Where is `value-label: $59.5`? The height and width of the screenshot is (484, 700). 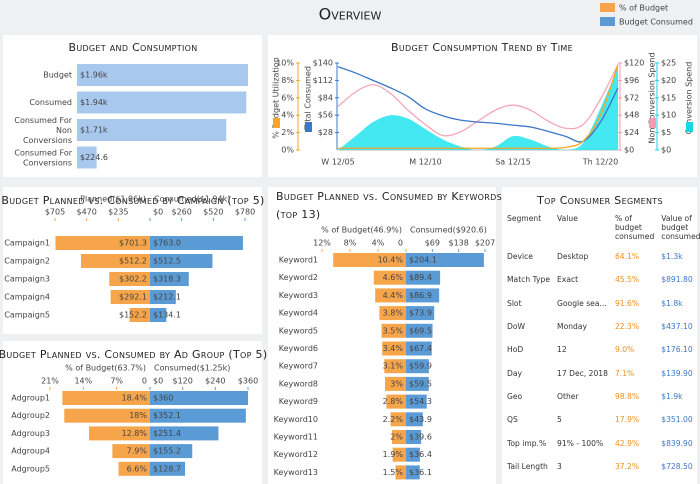
value-label: $59.5 is located at coordinates (420, 383).